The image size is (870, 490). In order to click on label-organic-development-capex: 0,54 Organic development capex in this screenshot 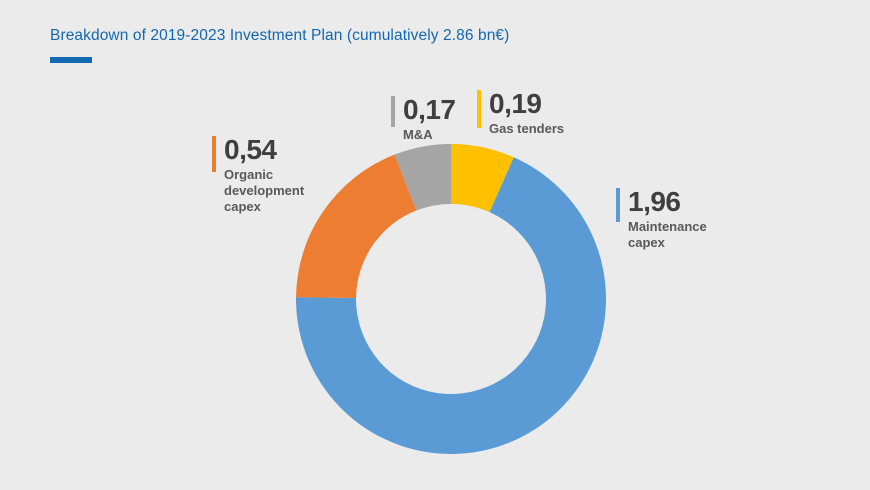, I will do `click(258, 175)`.